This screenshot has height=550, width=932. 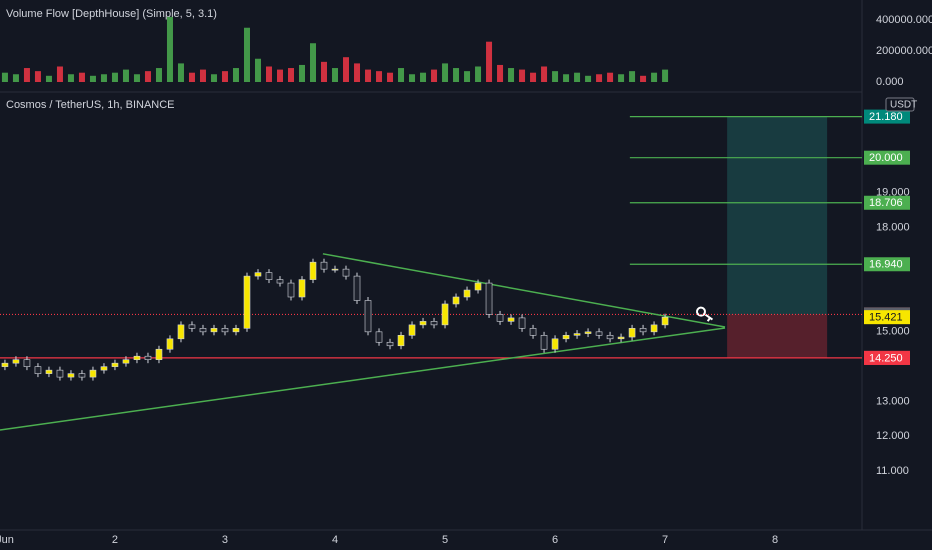 I want to click on target-zone, so click(x=777, y=215).